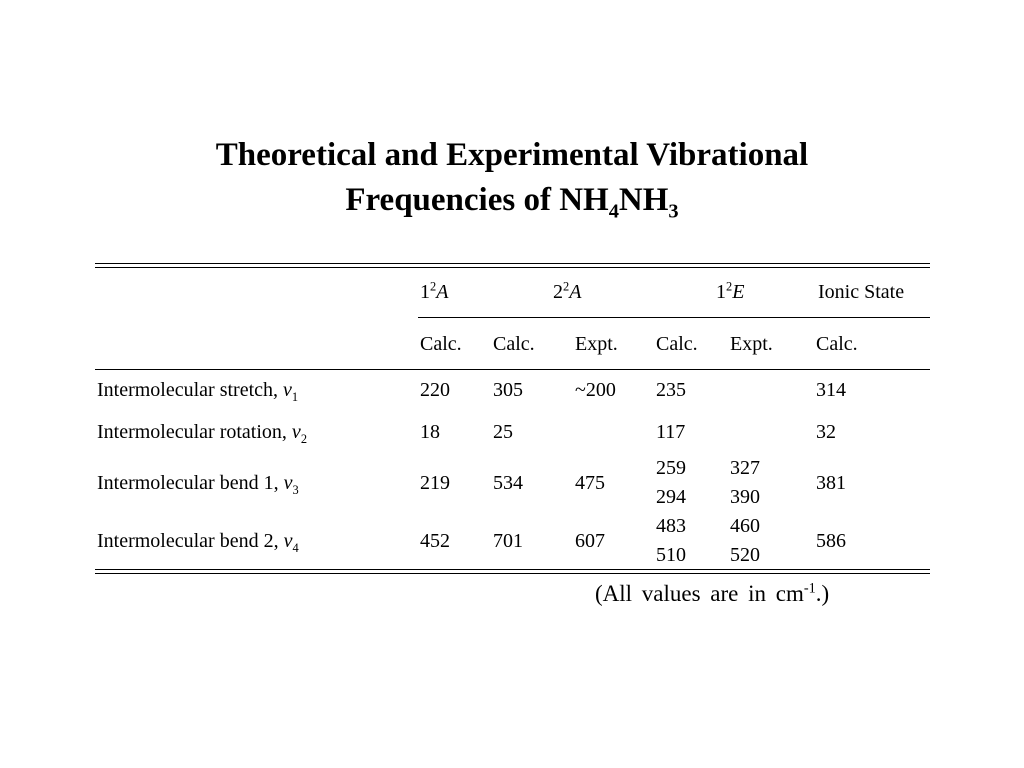 The image size is (1024, 768). Describe the element at coordinates (822, 593) in the screenshot. I see `footnote-text: .)` at that location.